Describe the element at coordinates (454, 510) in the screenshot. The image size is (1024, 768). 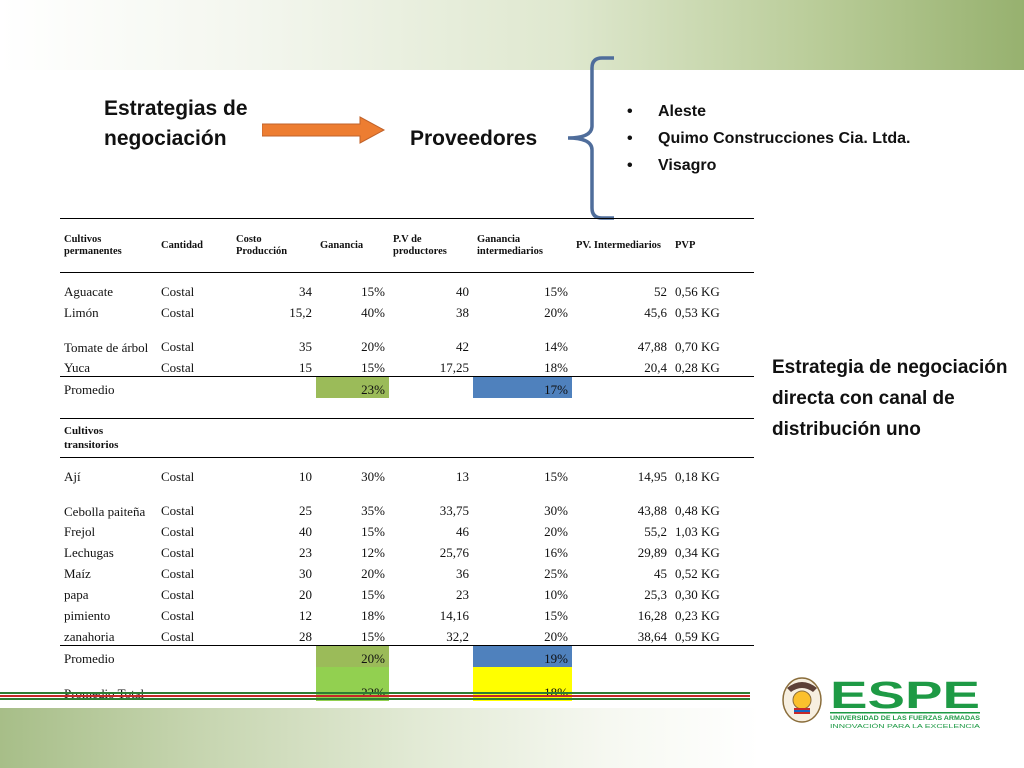
I see `cell: 33,75` at that location.